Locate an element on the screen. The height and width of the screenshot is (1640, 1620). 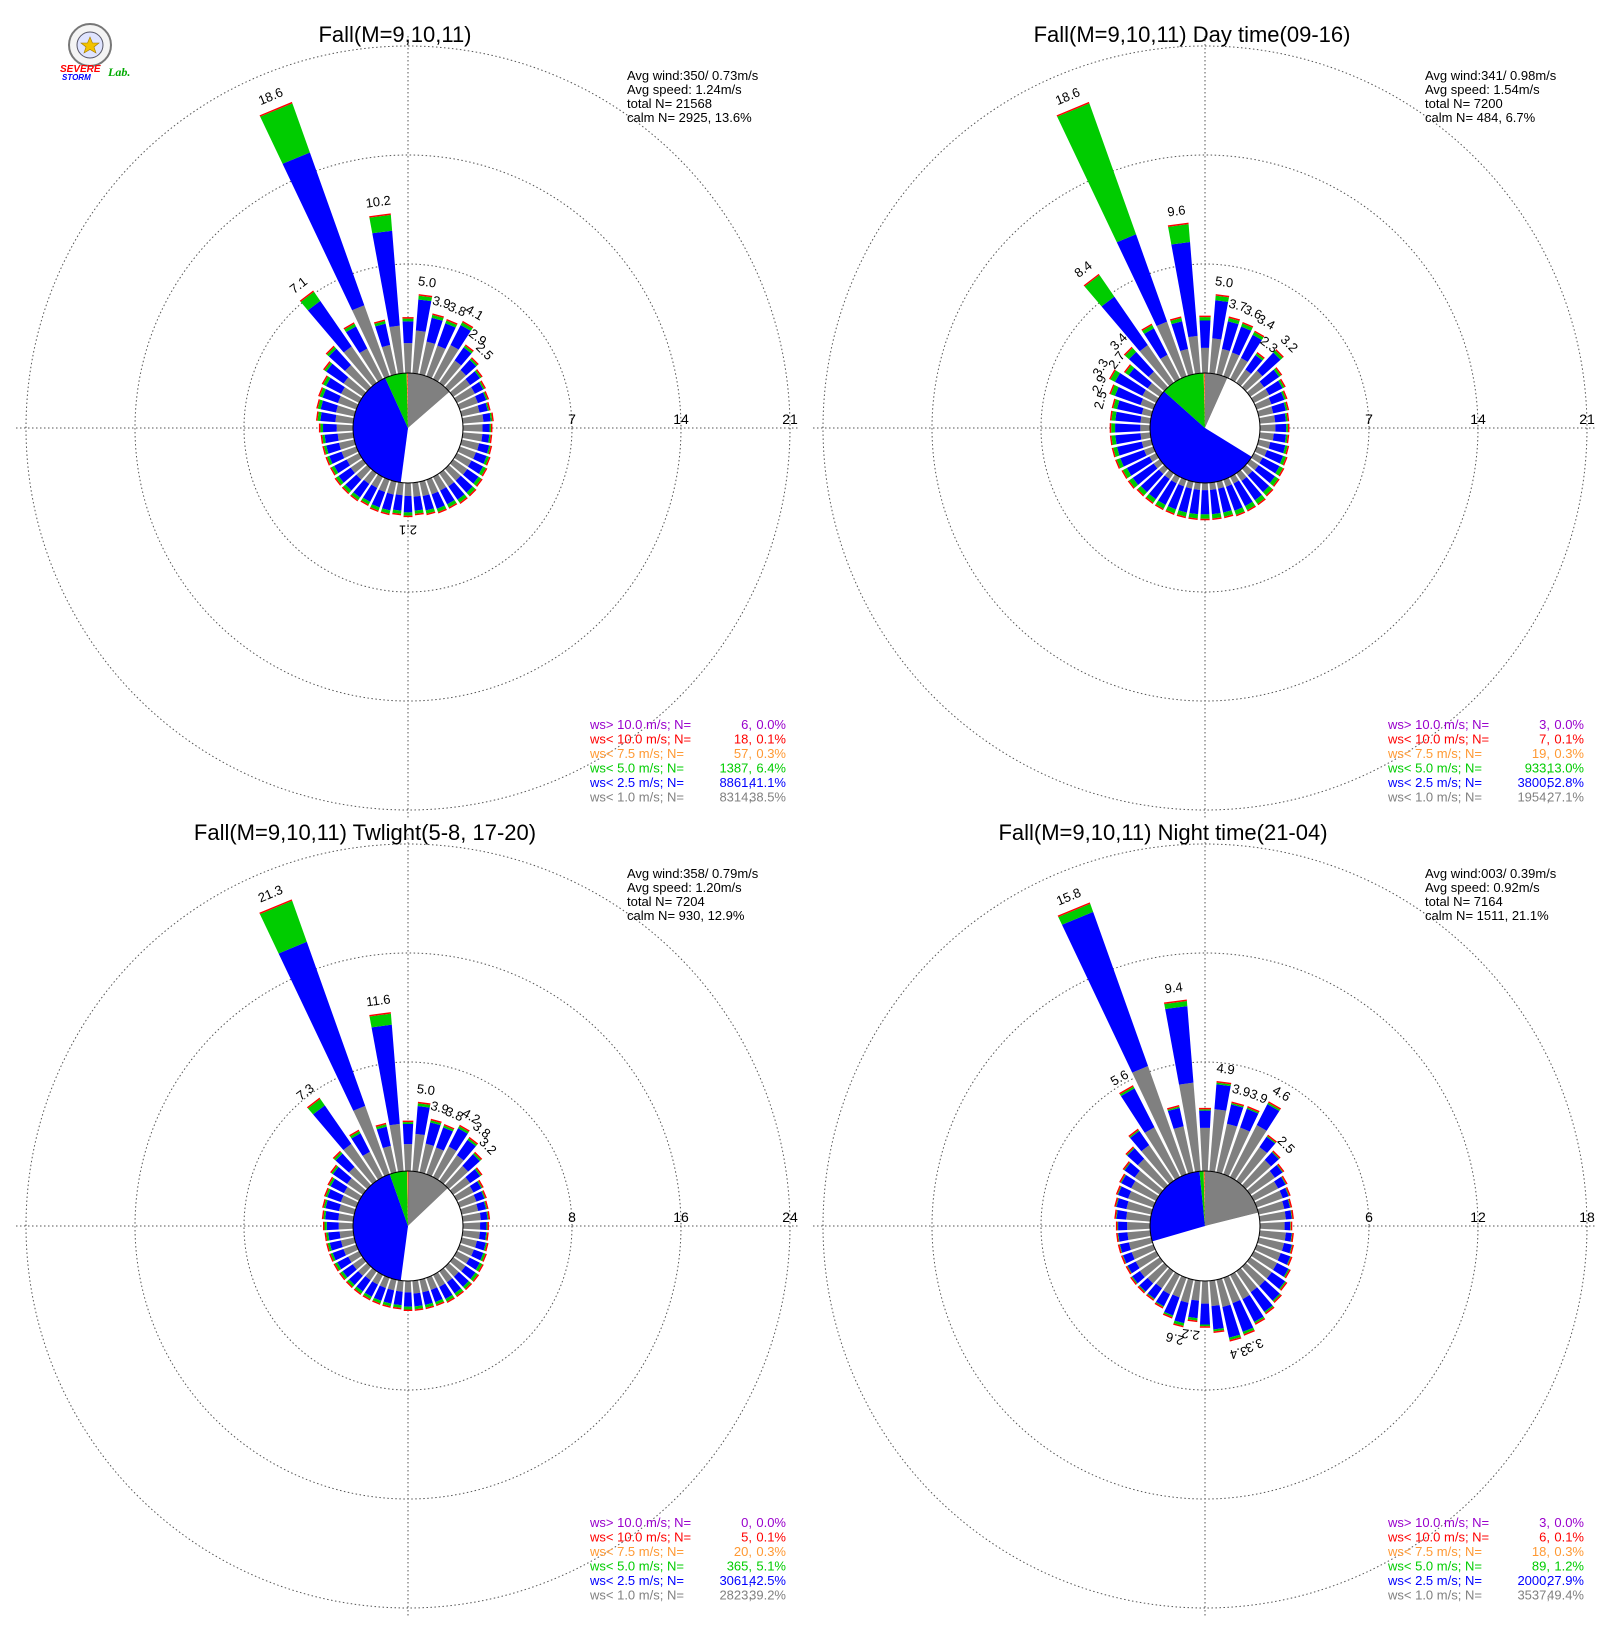
petal-value-label: 2.2 is located at coordinates (1191, 1334).